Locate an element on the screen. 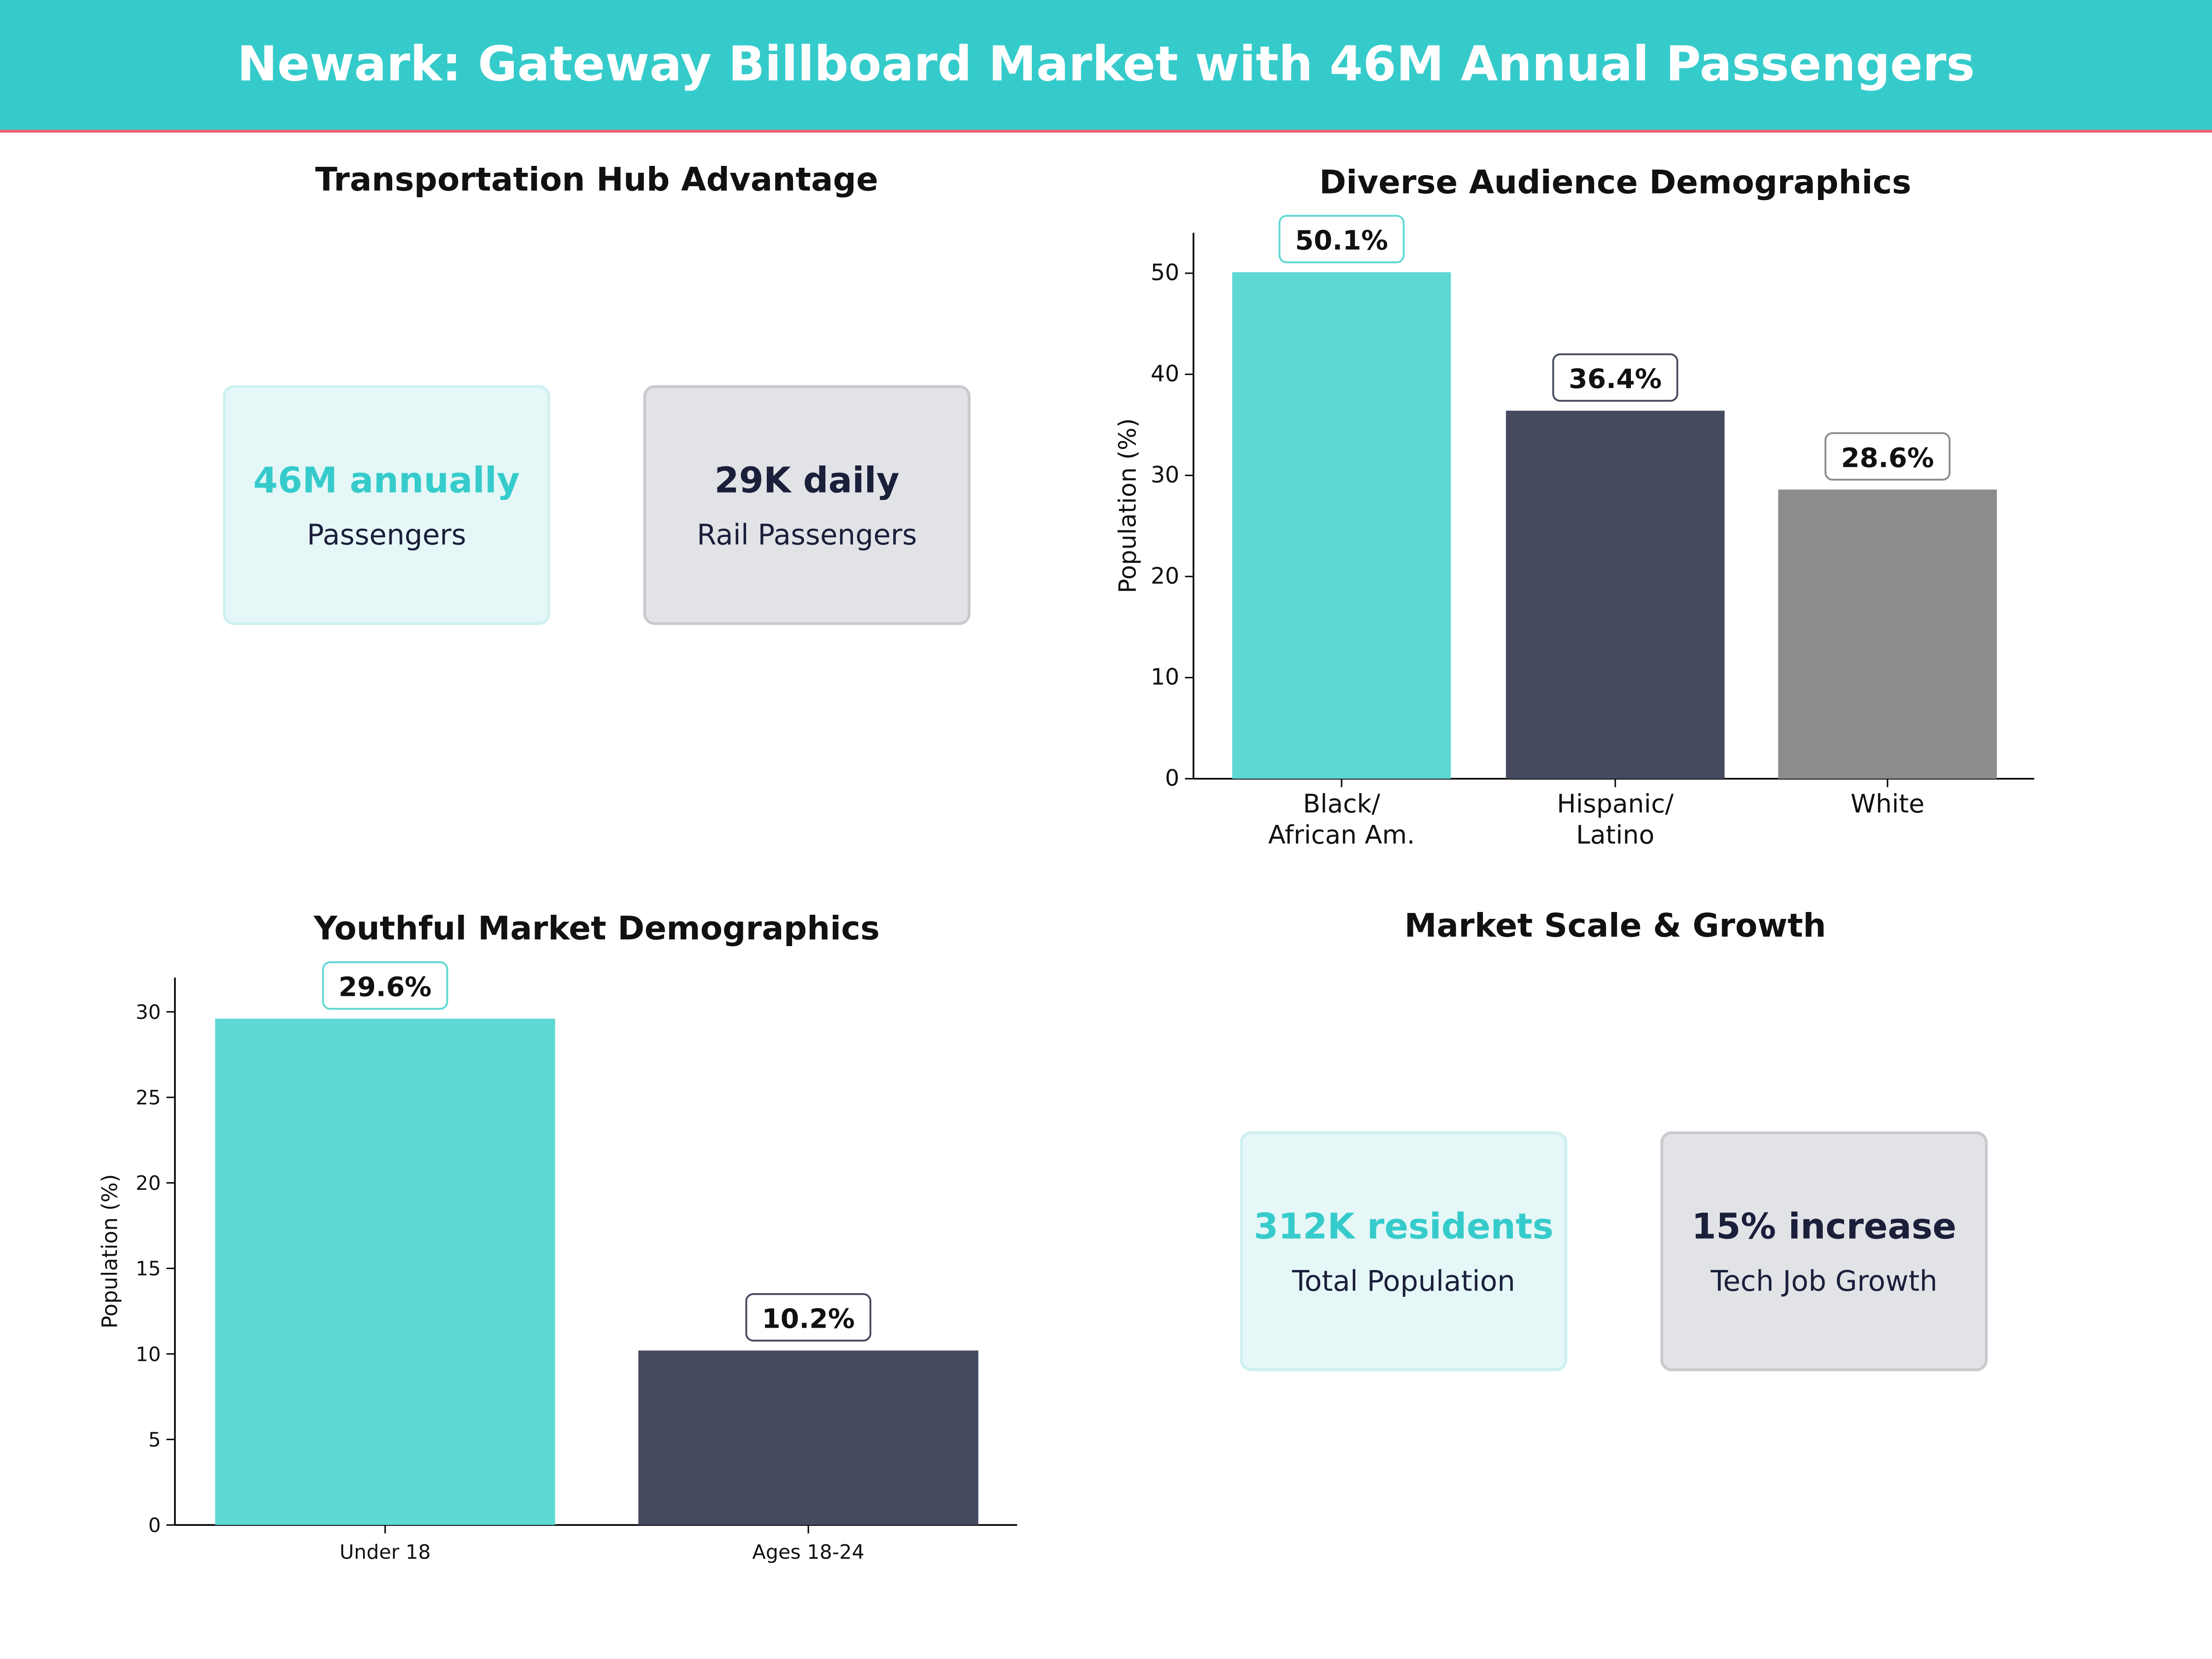  y-tick-label: 15 is located at coordinates (148, 1269).